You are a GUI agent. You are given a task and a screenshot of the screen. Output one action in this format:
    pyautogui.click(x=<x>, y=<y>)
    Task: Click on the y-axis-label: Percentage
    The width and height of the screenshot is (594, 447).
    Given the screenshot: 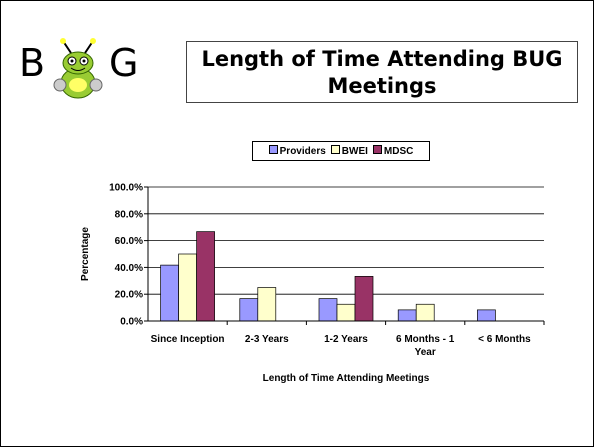 What is the action you would take?
    pyautogui.click(x=85, y=254)
    